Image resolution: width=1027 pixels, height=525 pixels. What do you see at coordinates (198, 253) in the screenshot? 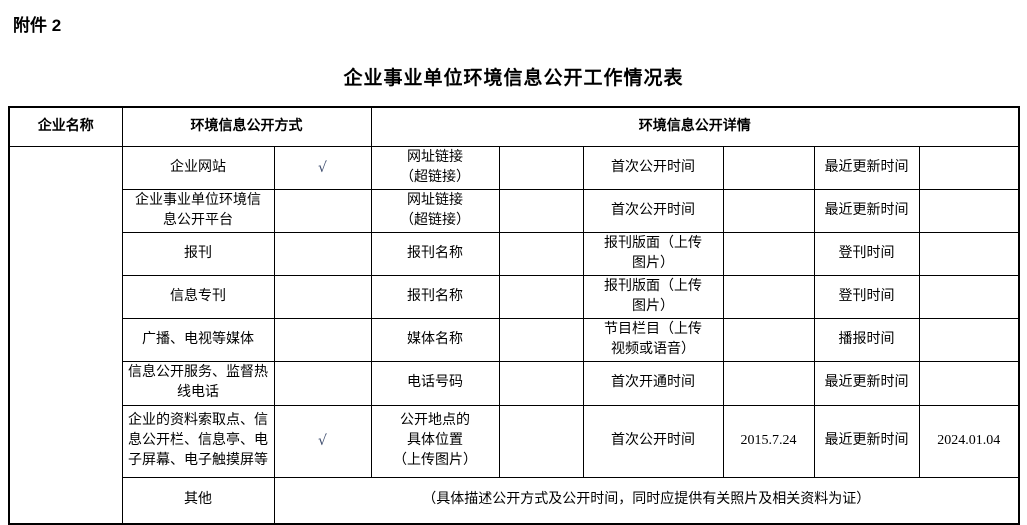
I see `method-label: 报刊` at bounding box center [198, 253].